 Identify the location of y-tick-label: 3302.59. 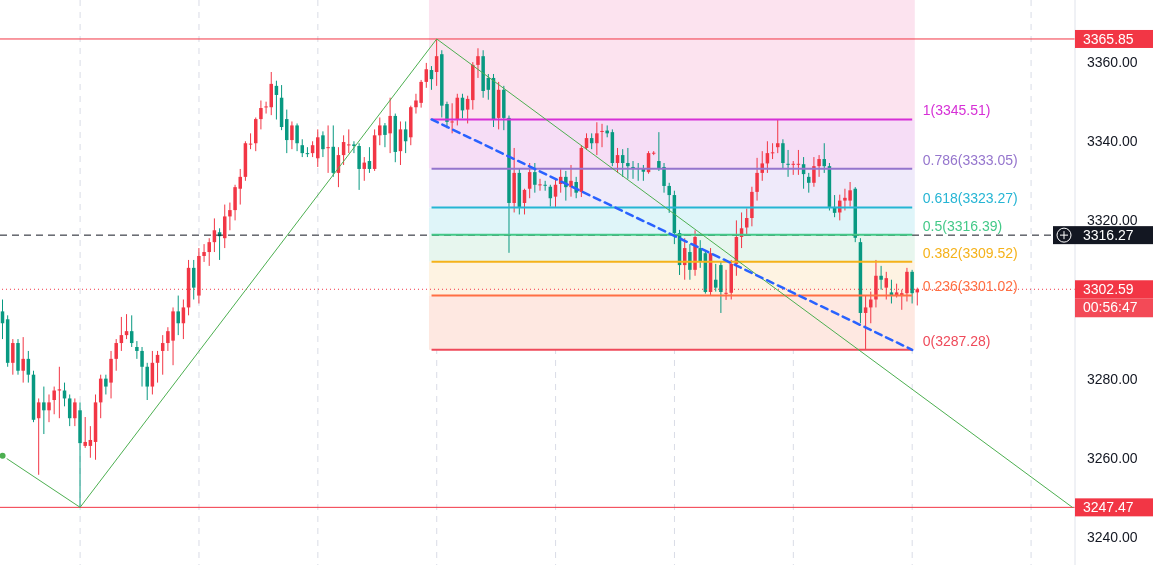
(1108, 289).